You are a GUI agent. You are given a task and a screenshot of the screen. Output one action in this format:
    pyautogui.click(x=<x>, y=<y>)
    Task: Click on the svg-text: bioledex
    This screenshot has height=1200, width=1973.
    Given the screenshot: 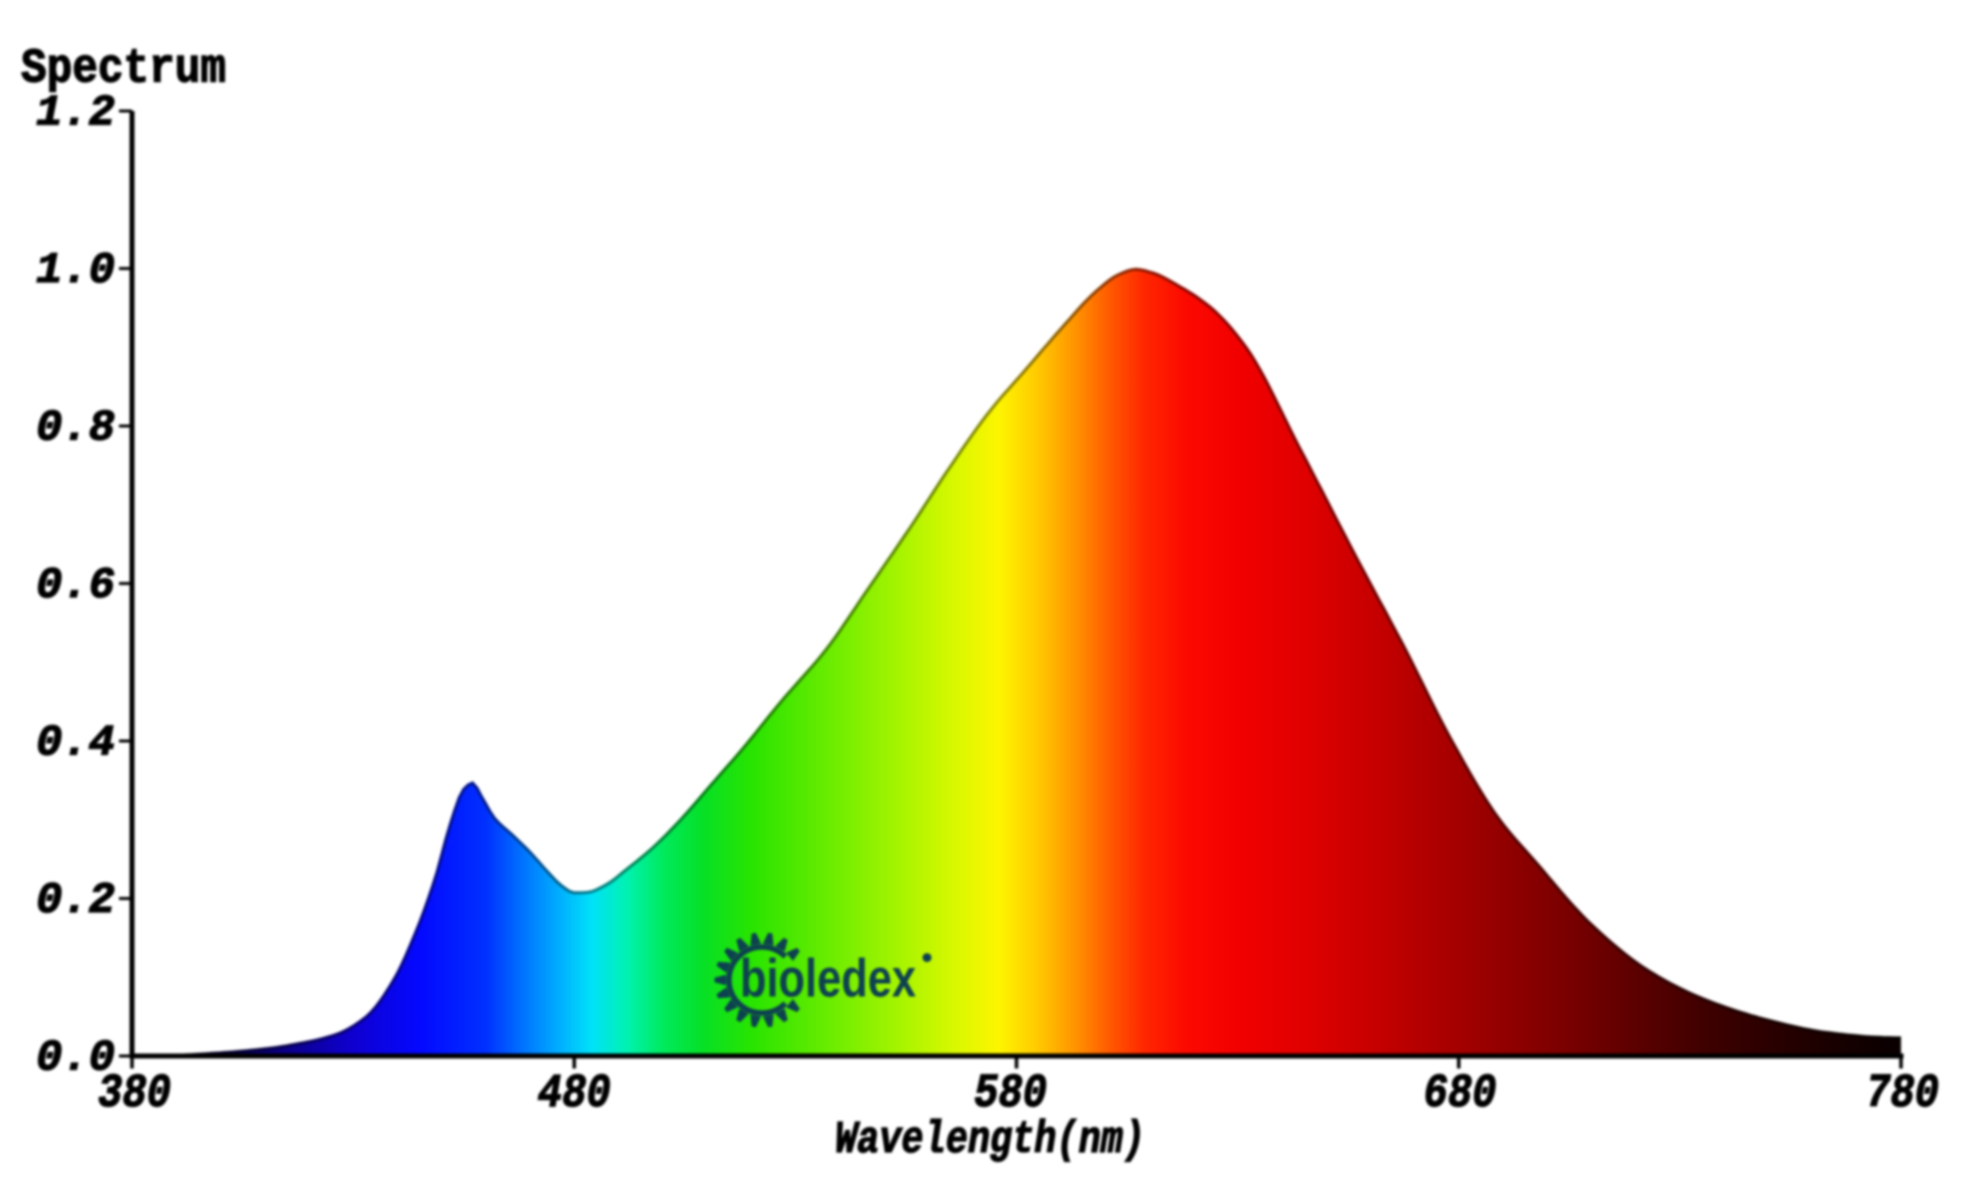 What is the action you would take?
    pyautogui.click(x=828, y=979)
    